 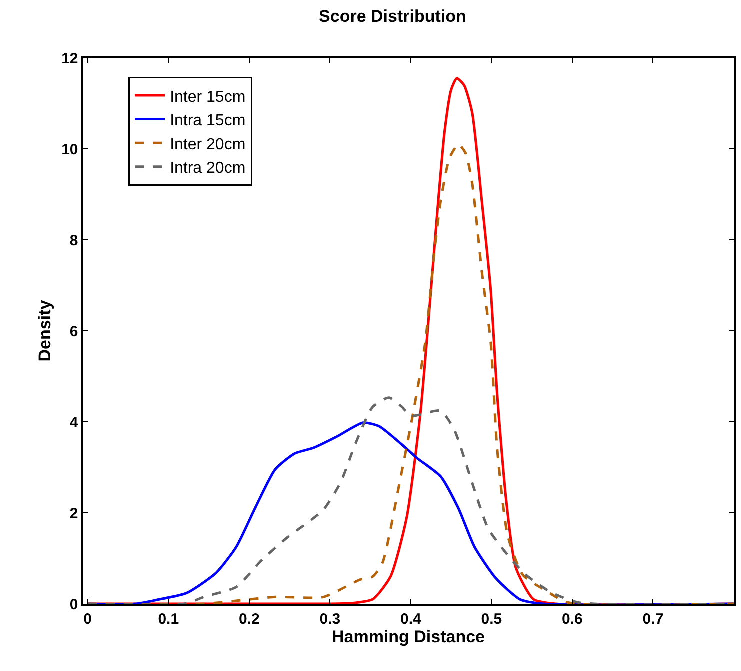 What do you see at coordinates (208, 145) in the screenshot?
I see `legend-label: Inter 20cm` at bounding box center [208, 145].